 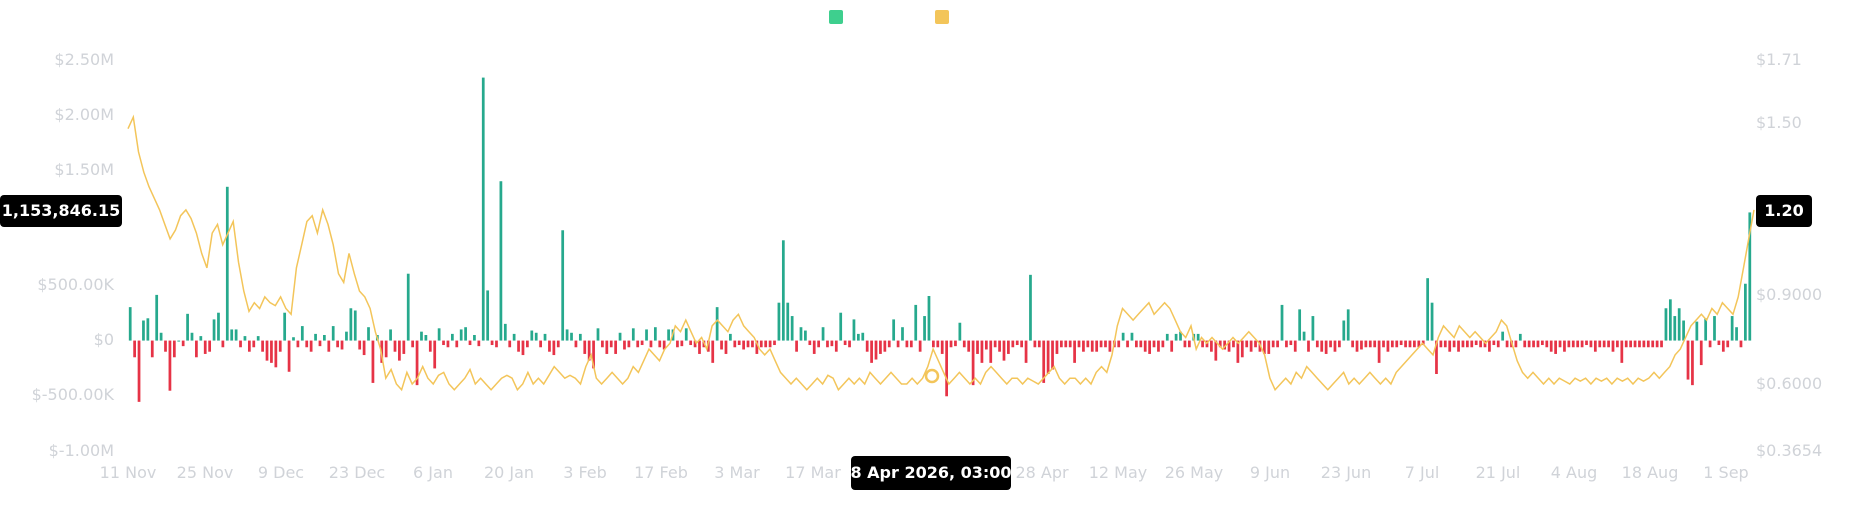 I want to click on y-left-tick: $-1.00M, so click(x=81, y=450).